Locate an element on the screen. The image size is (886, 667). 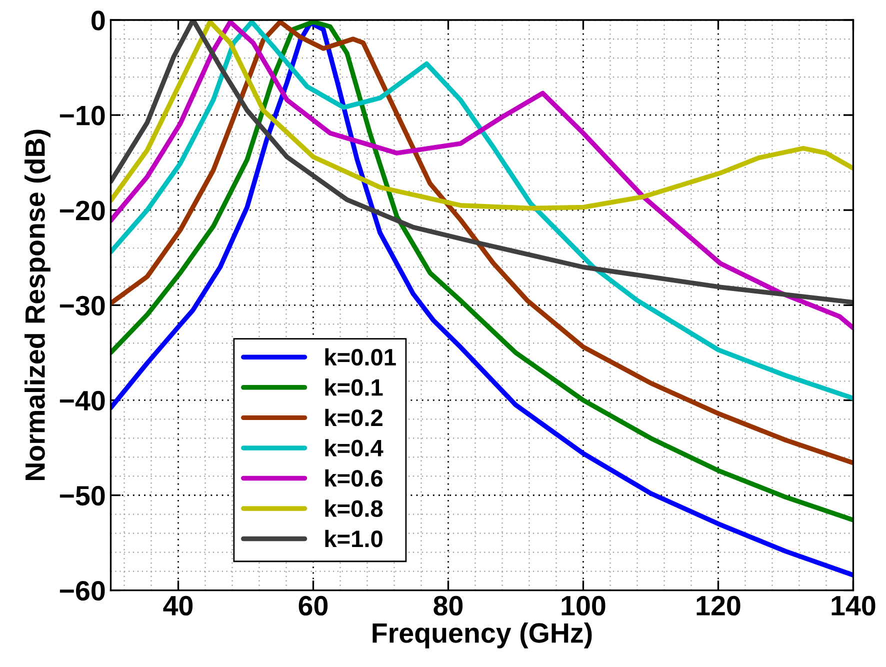
x-tick-label: 60 is located at coordinates (313, 606).